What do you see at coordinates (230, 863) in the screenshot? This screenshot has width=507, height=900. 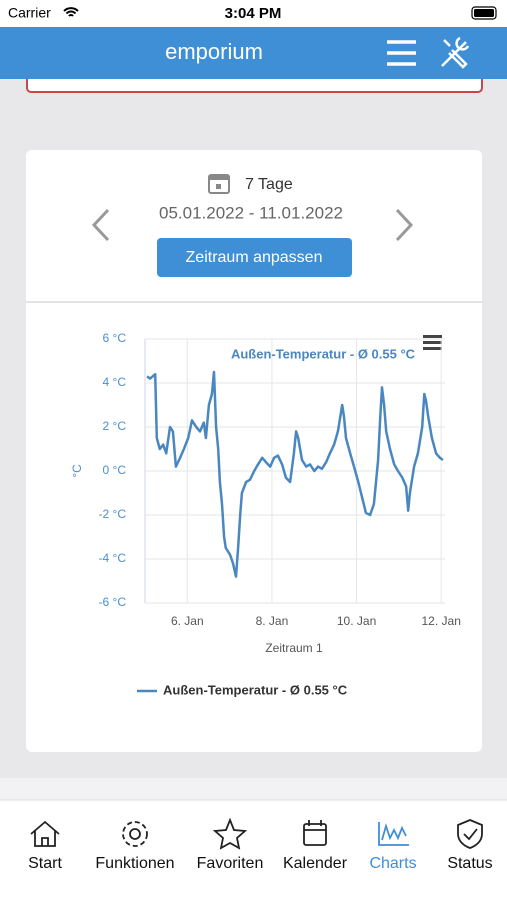 I see `tab-label: Favoriten` at bounding box center [230, 863].